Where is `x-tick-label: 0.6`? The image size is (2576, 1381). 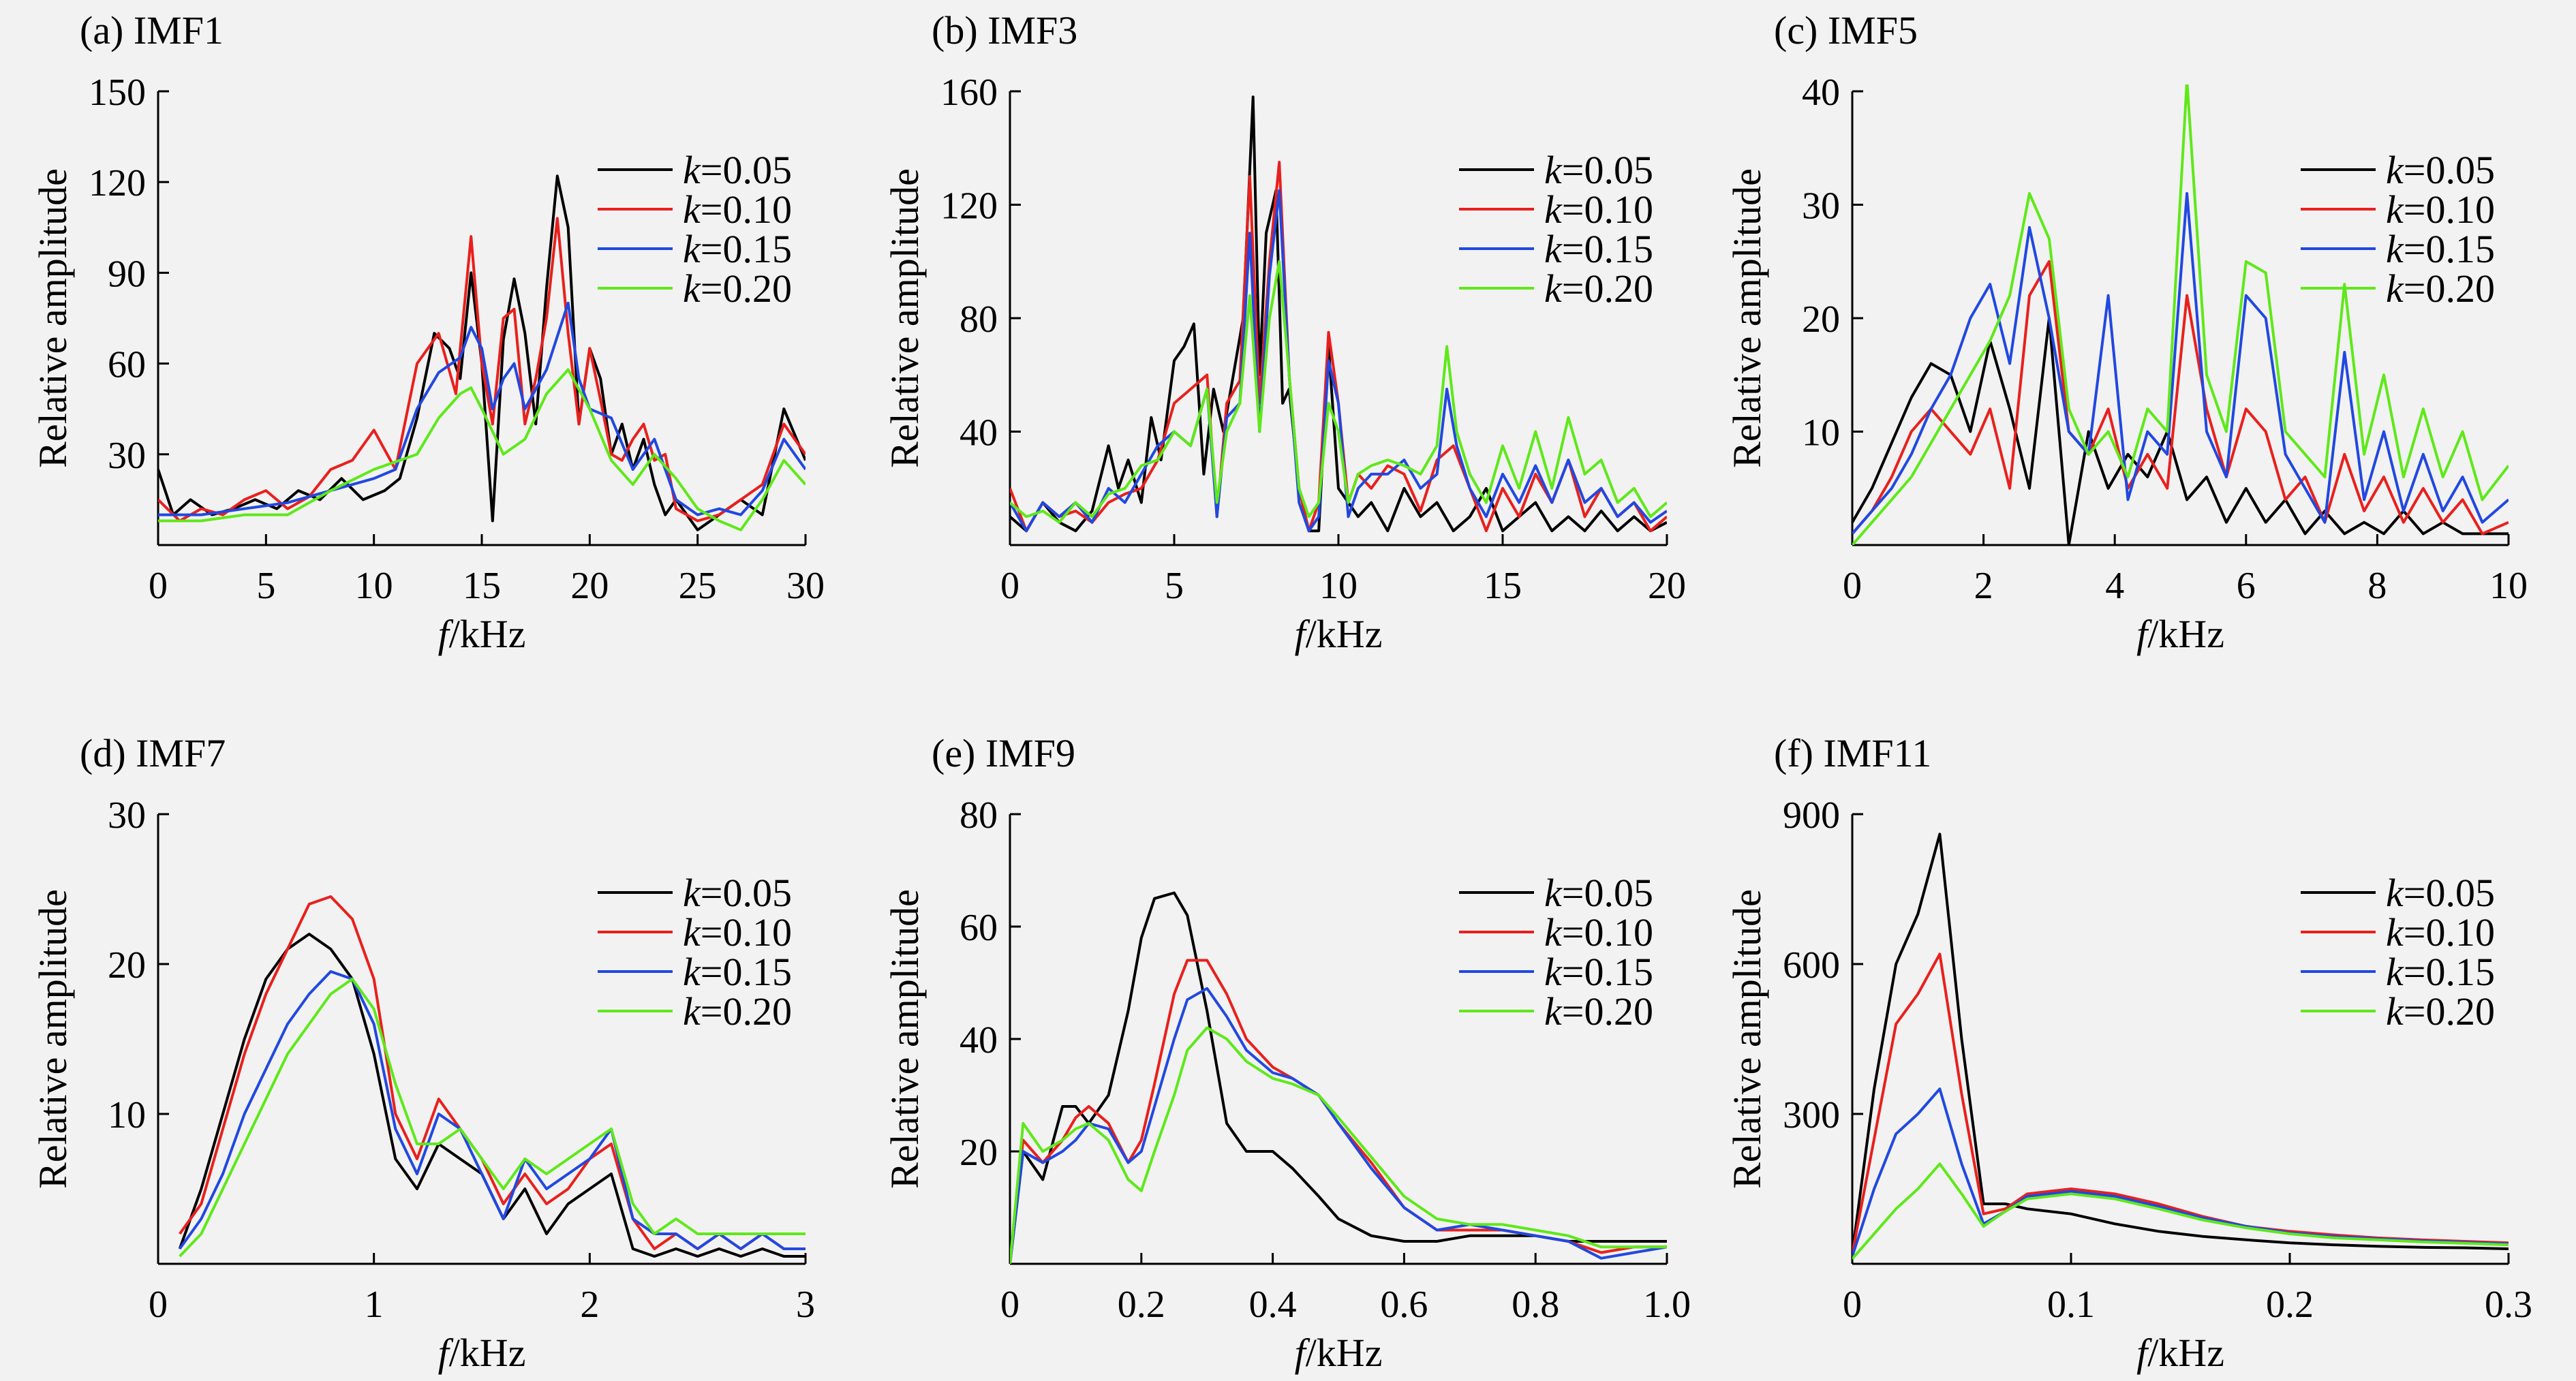 x-tick-label: 0.6 is located at coordinates (1404, 1305).